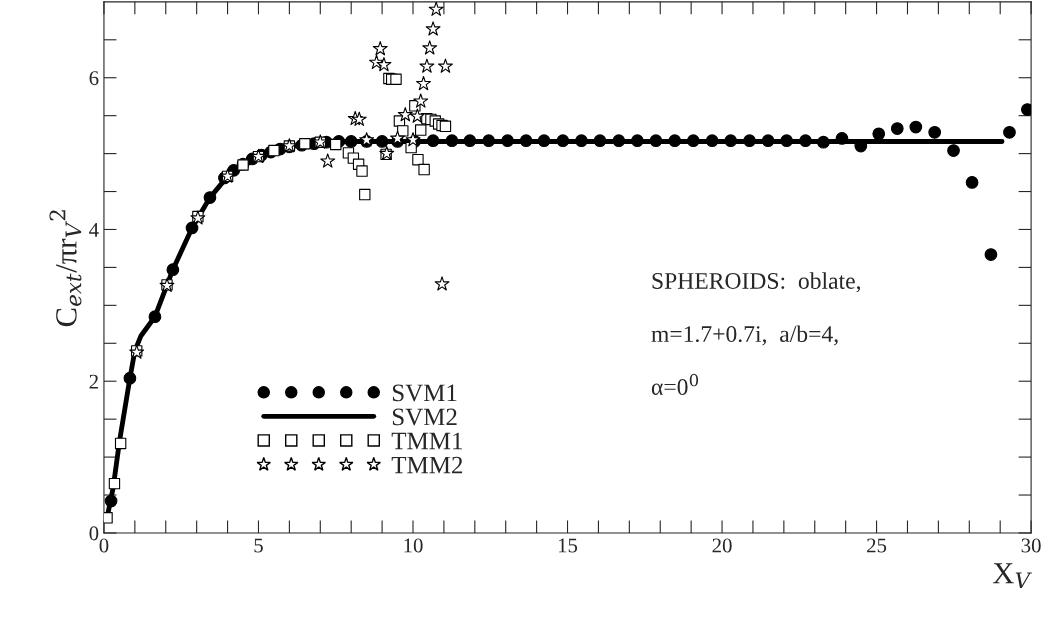  I want to click on x-tick-label: 15, so click(568, 545).